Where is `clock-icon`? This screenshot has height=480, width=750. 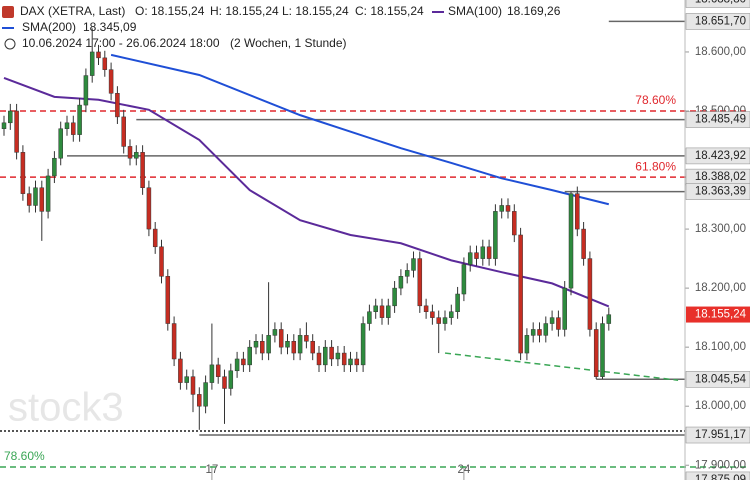
clock-icon is located at coordinates (10, 44).